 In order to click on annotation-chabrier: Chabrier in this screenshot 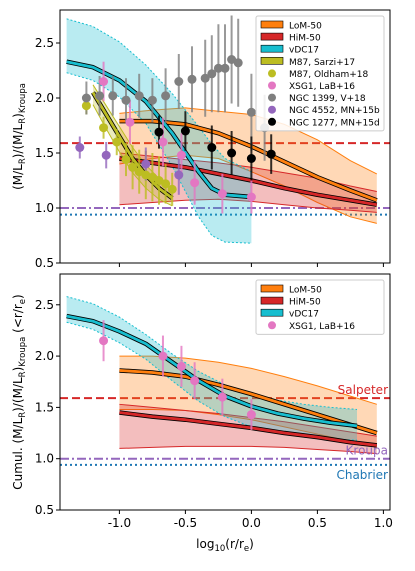, I will do `click(362, 475)`.